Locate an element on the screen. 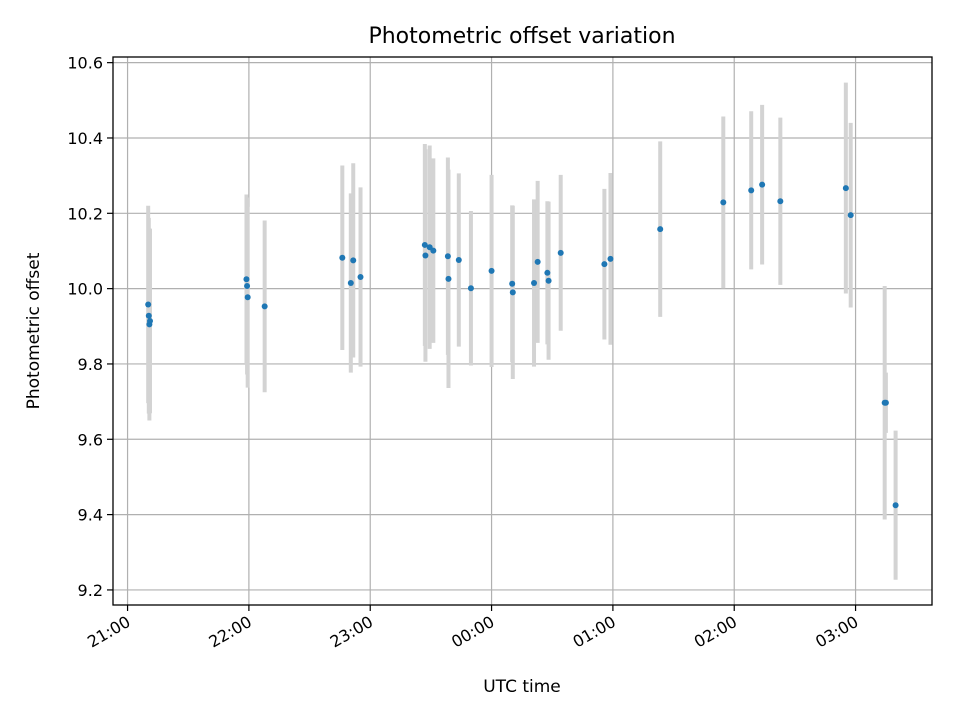 This screenshot has width=960, height=720. x-tick-label: 21:00 is located at coordinates (108, 632).